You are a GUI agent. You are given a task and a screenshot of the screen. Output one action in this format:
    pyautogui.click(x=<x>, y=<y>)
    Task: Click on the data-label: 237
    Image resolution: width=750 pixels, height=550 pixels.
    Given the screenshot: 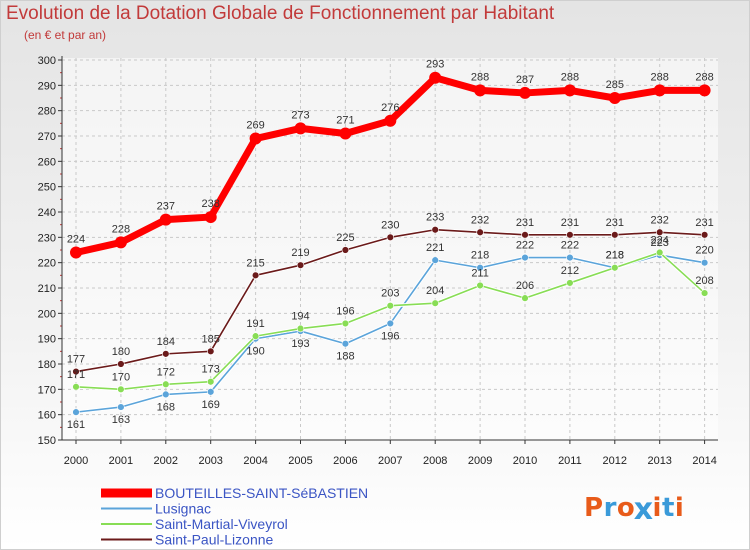 What is the action you would take?
    pyautogui.click(x=166, y=207)
    